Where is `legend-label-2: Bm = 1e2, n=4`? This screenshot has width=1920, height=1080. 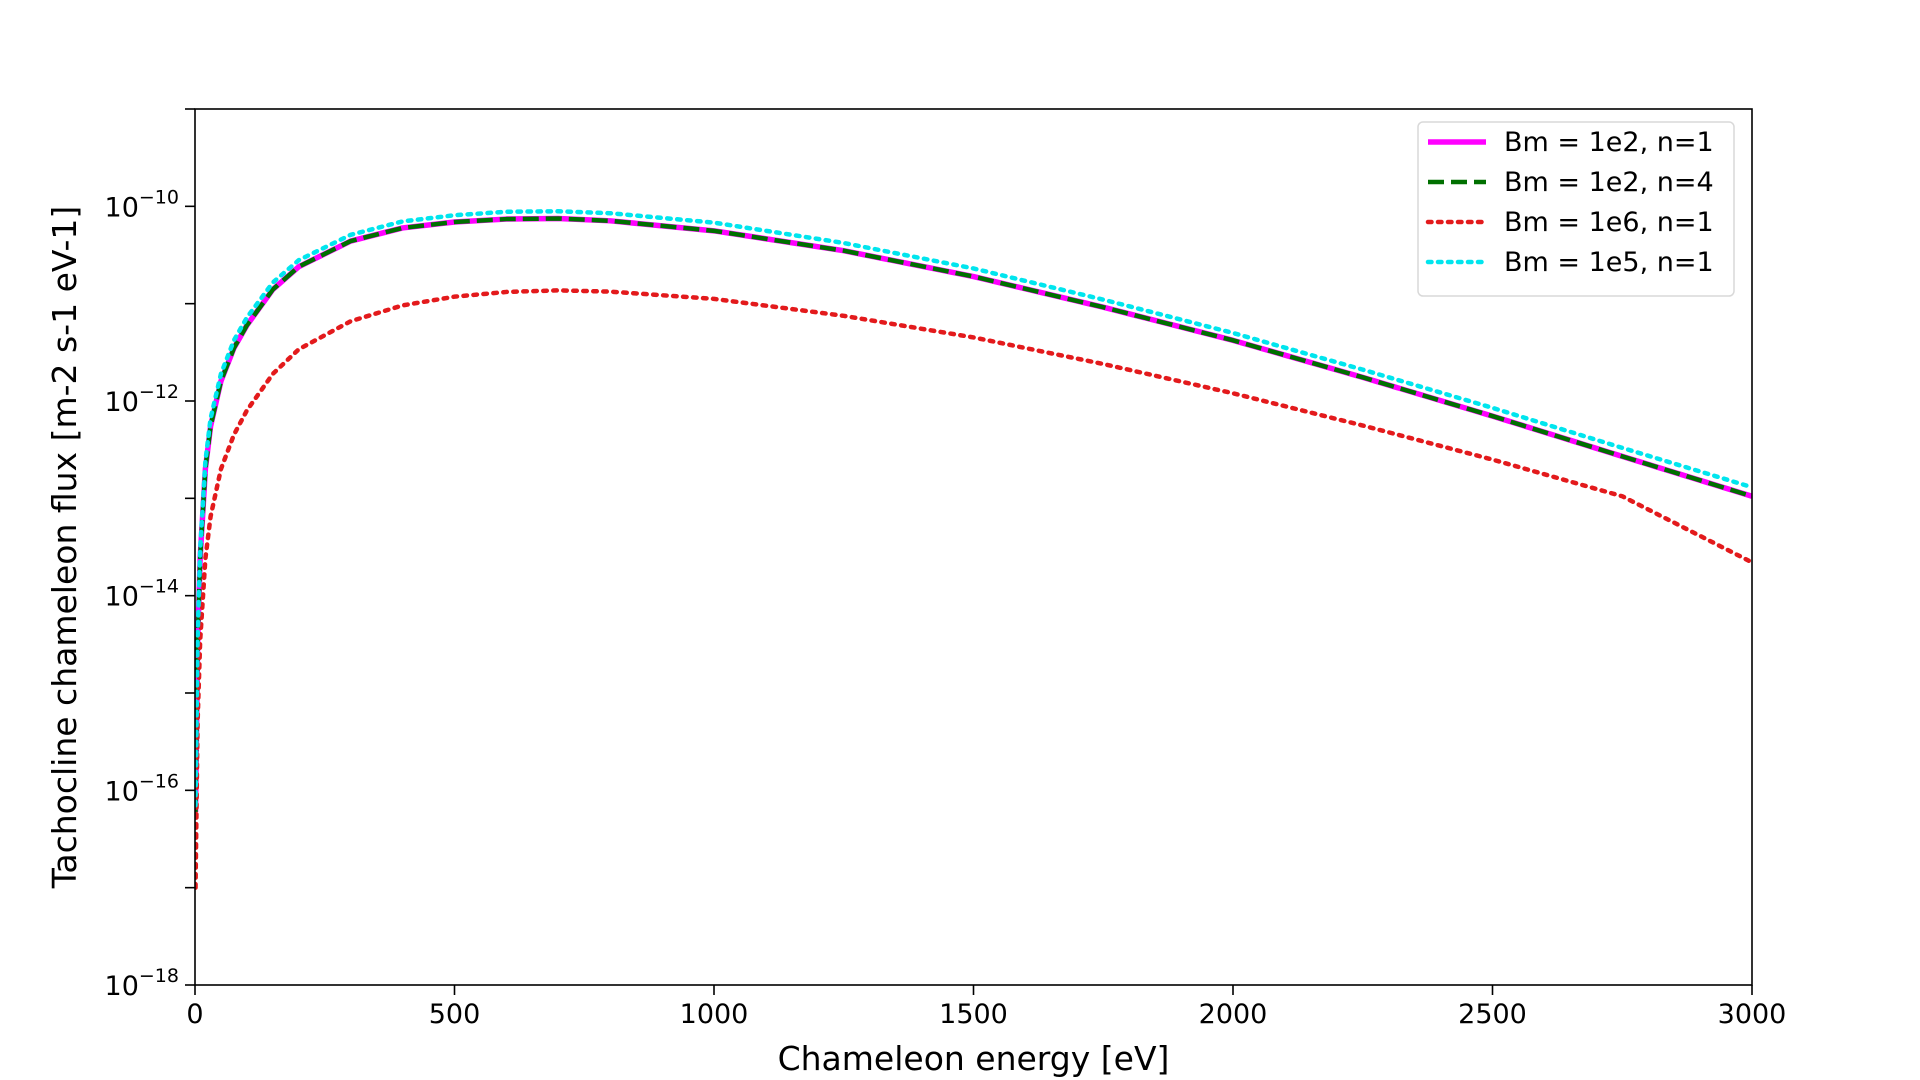
legend-label-2: Bm = 1e2, n=4 is located at coordinates (1609, 182).